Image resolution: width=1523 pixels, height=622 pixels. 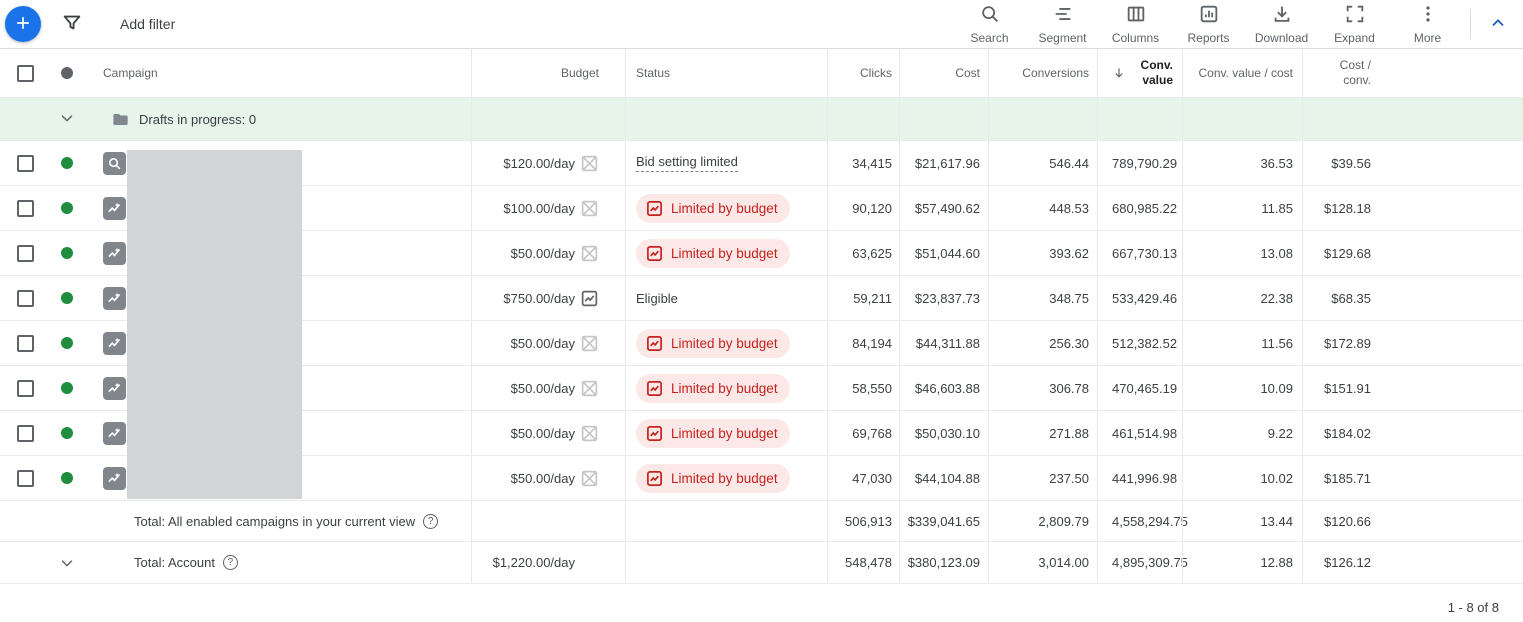 I want to click on budget-value: $100.00/day, so click(x=539, y=208).